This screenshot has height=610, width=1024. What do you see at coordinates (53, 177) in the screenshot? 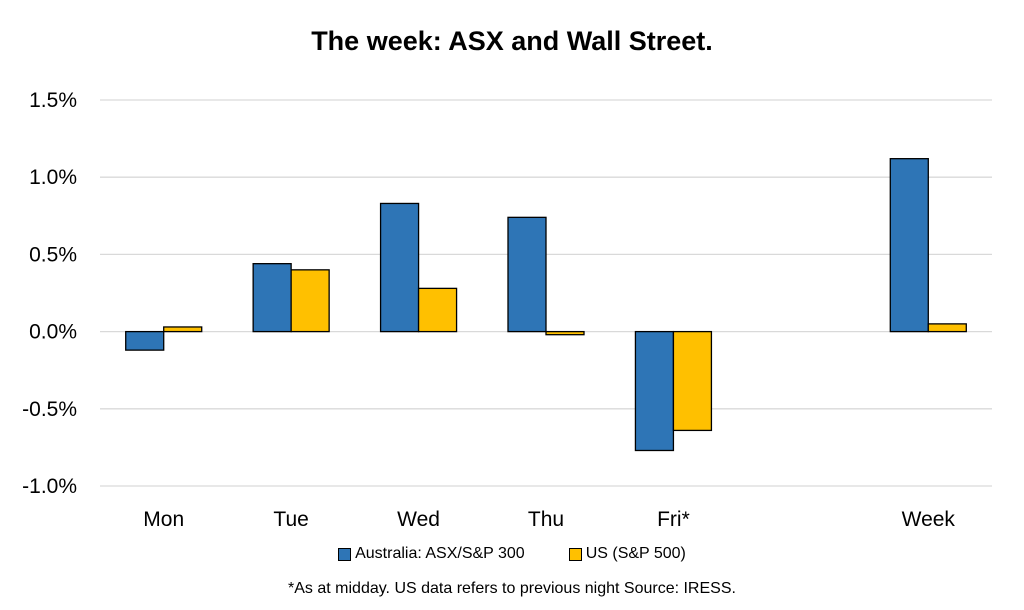
I see `y-tick-label: 1.0%` at bounding box center [53, 177].